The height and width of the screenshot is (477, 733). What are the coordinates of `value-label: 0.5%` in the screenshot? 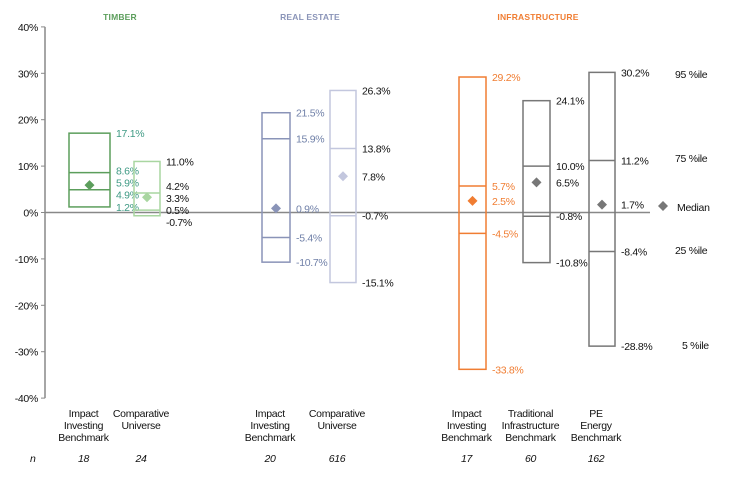 It's located at (177, 211).